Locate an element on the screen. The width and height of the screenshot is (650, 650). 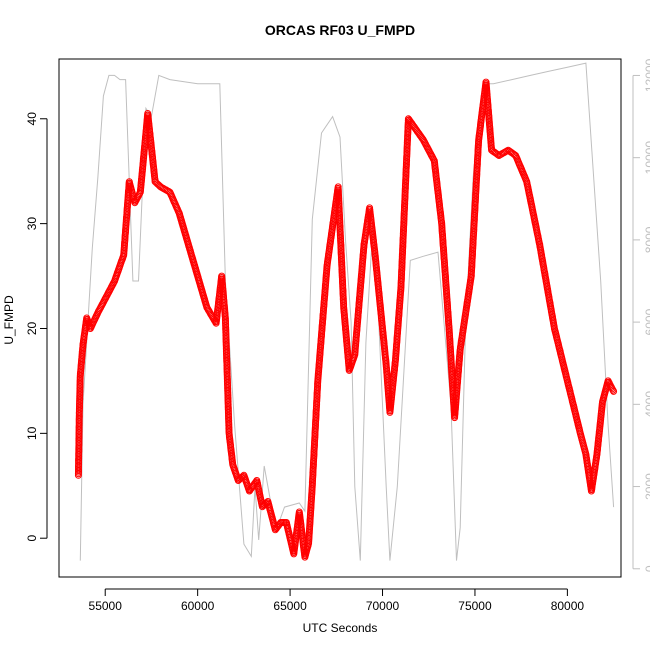
y-axis-label: U_FMPD is located at coordinates (9, 320).